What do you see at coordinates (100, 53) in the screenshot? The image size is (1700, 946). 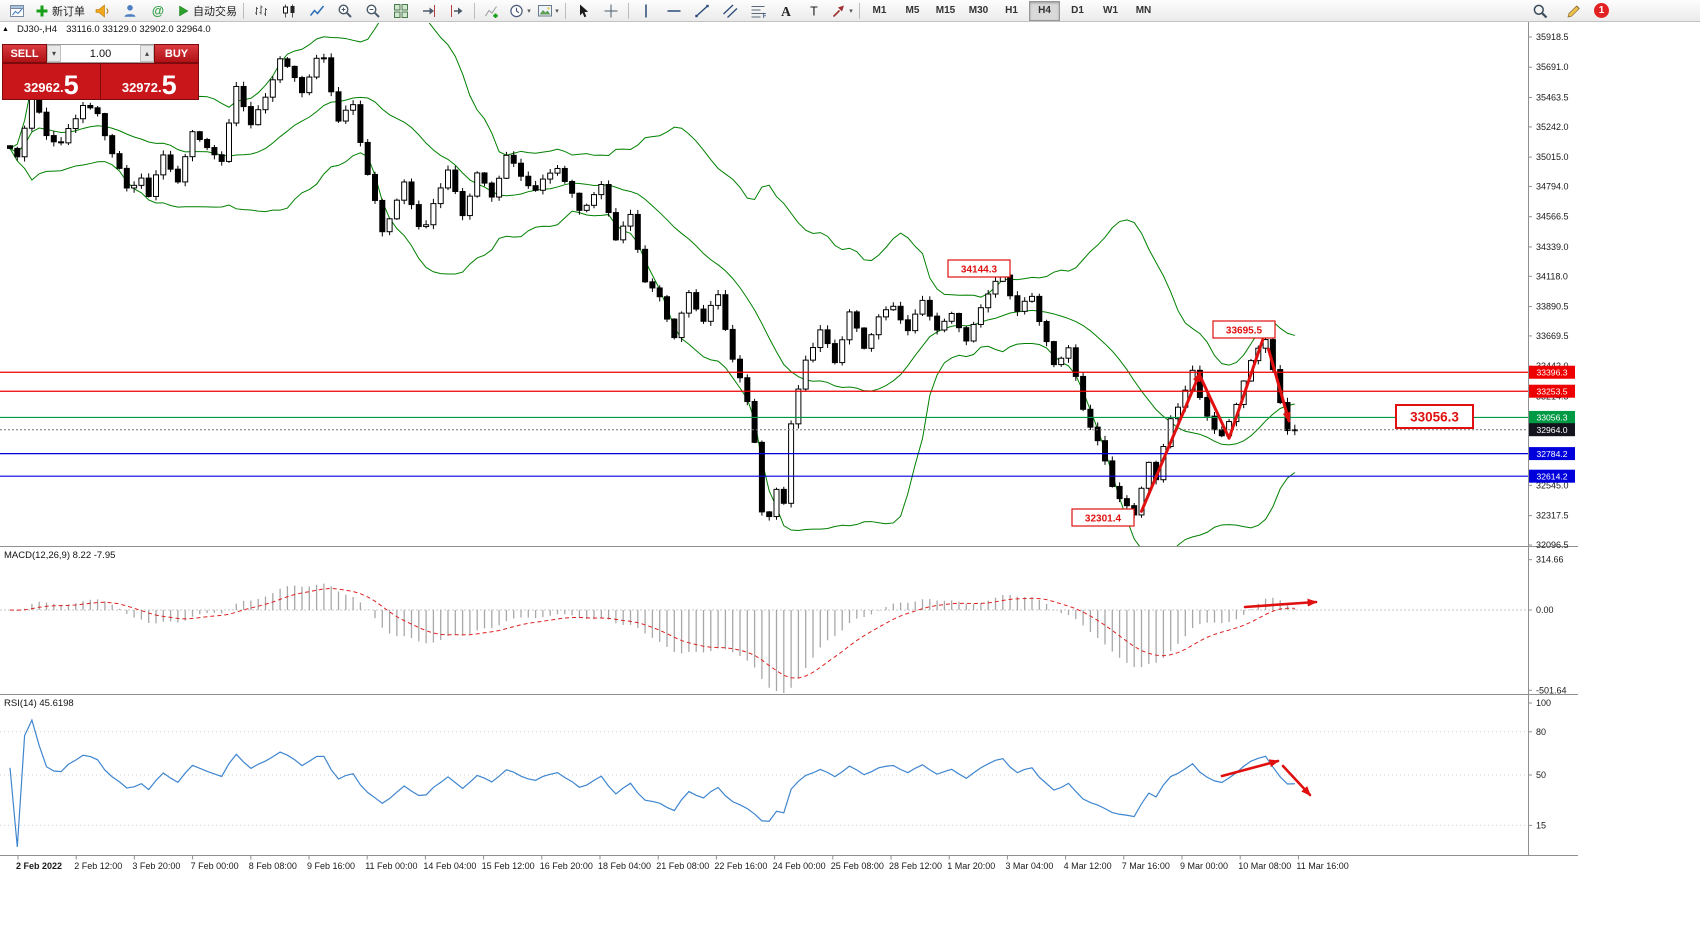 I see `volume-input: 1.00` at bounding box center [100, 53].